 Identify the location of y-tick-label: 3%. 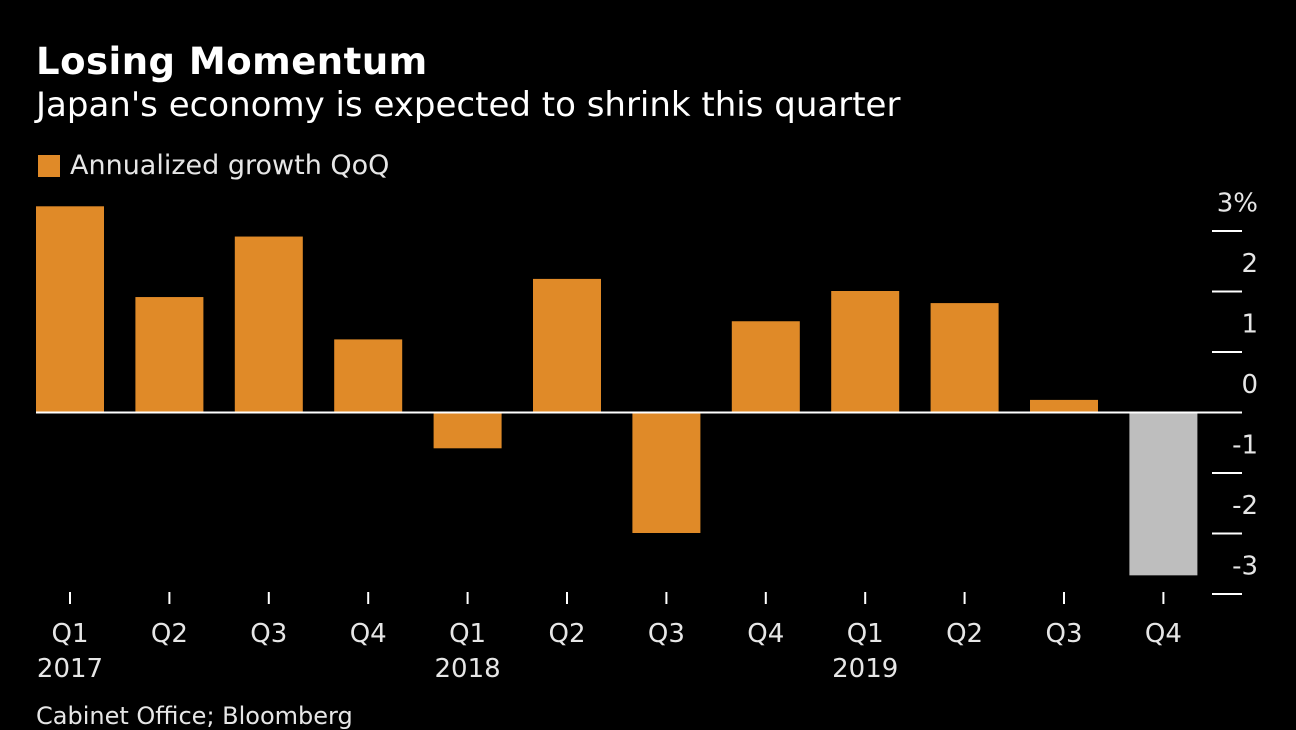
(1237, 204).